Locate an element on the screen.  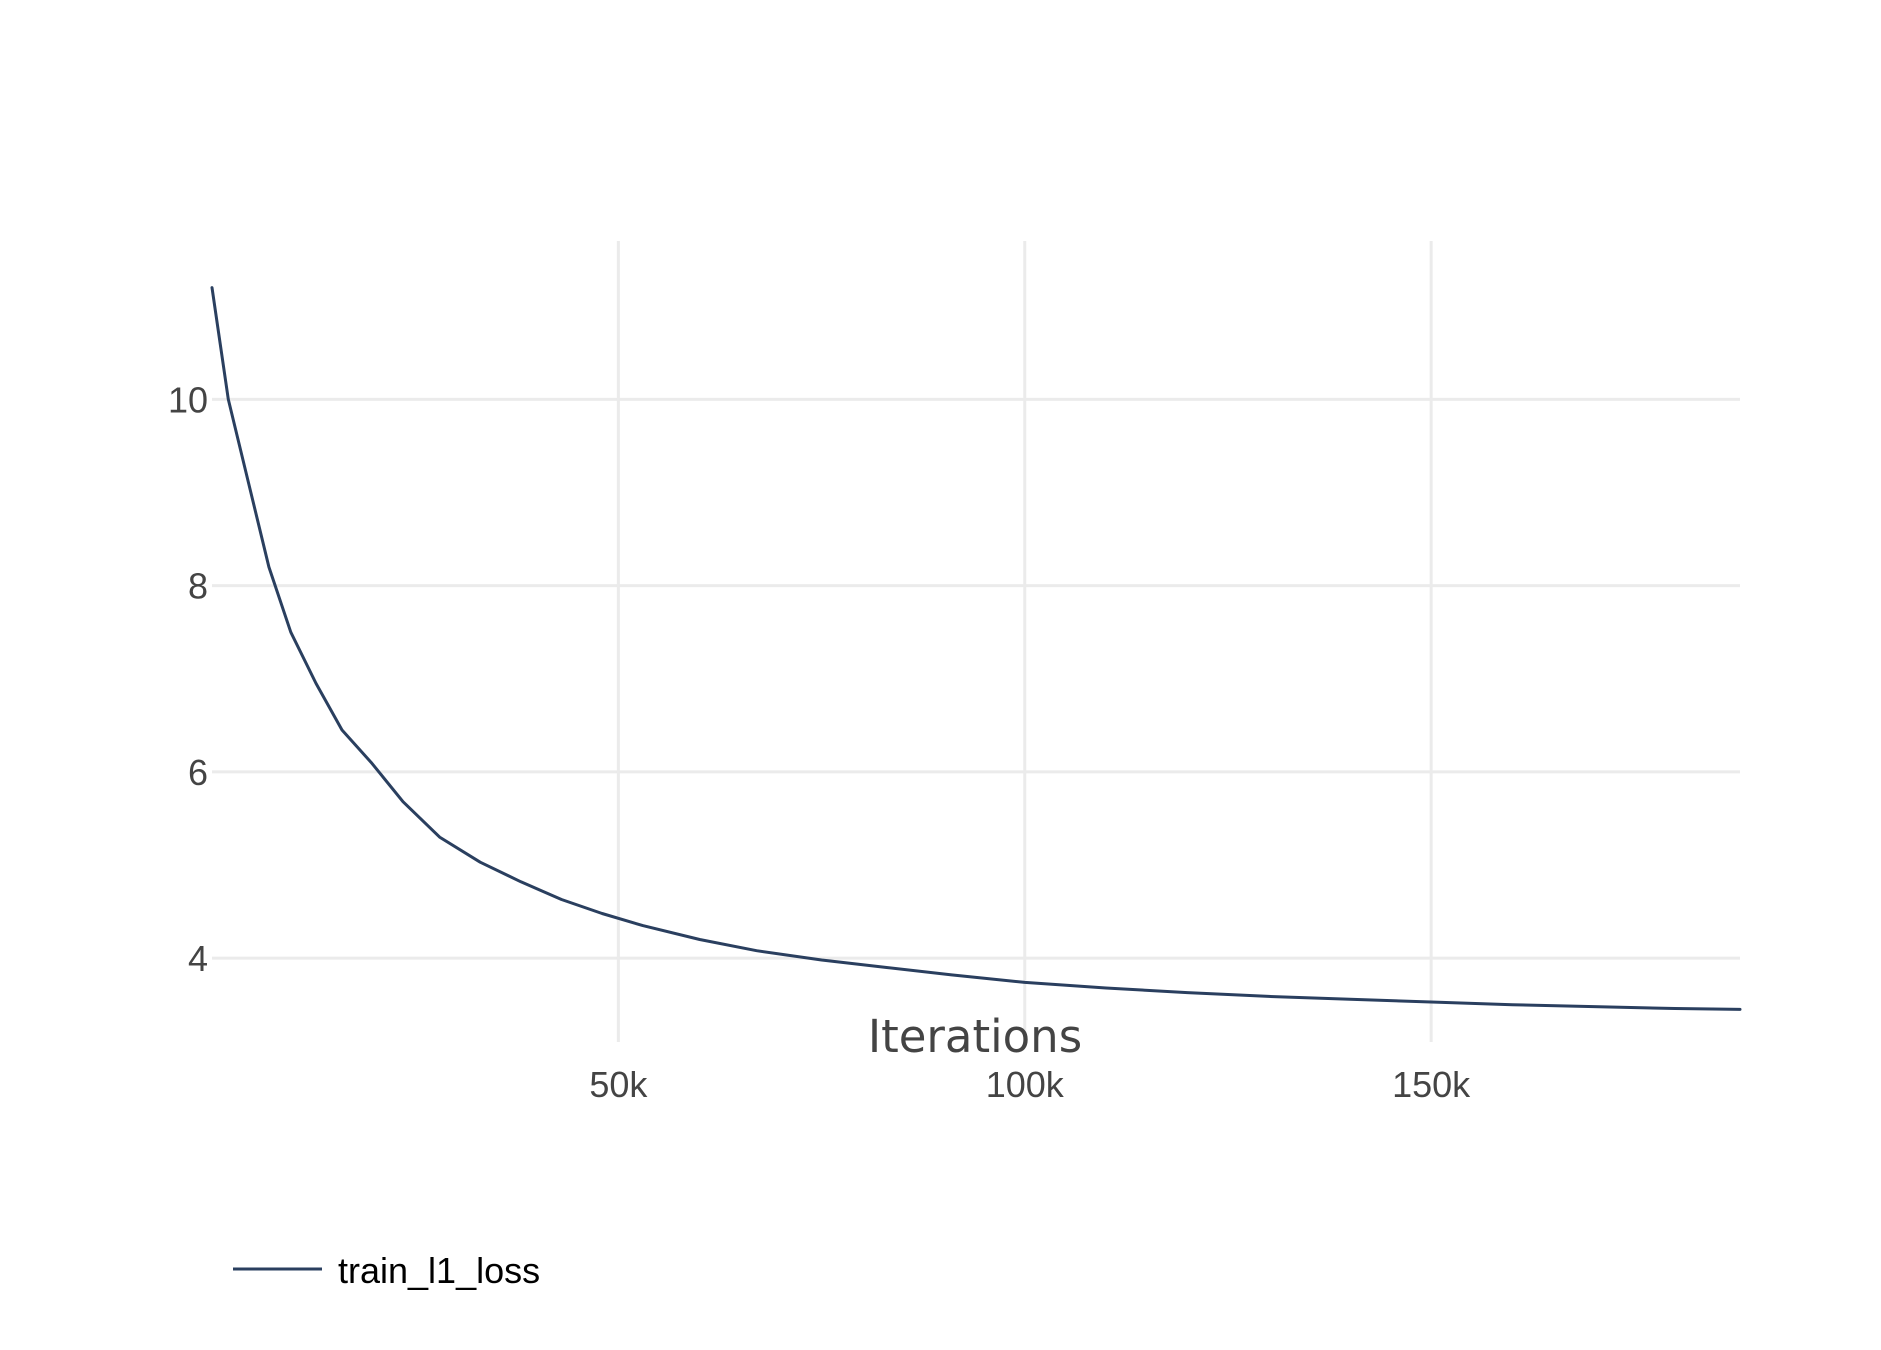
x-tick-label: 50k is located at coordinates (618, 1084).